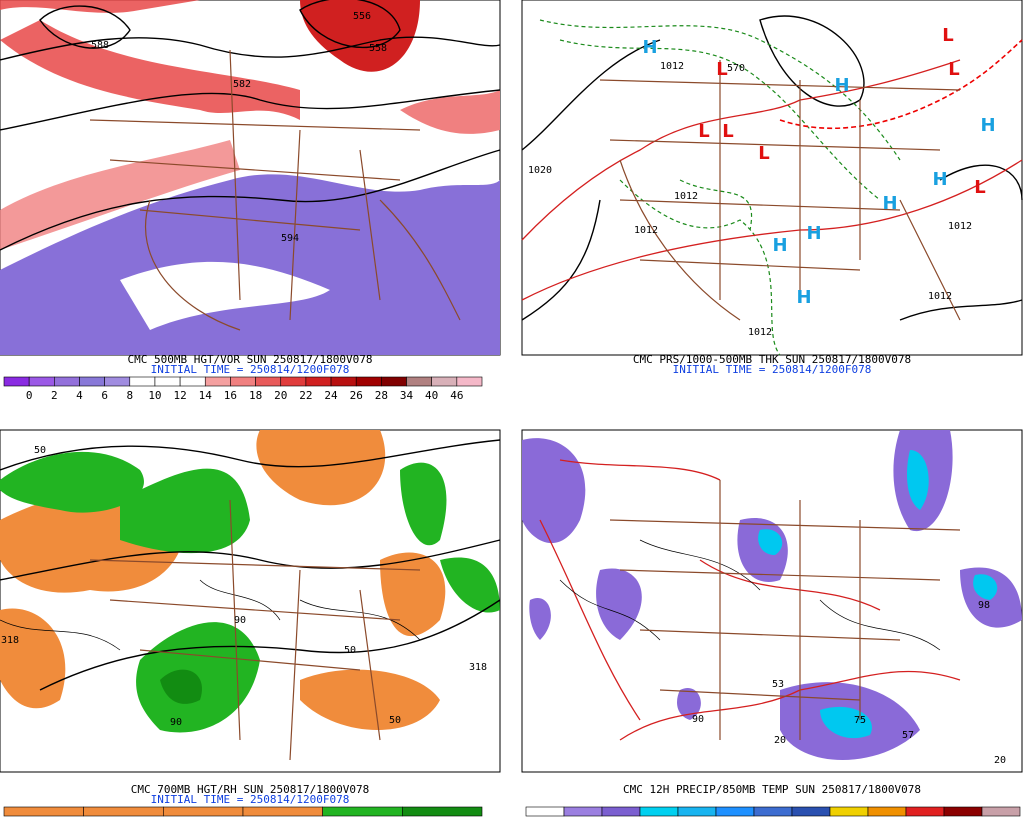 Image resolution: width=1024 pixels, height=819 pixels. Describe the element at coordinates (230, 395) in the screenshot. I see `colorbar-label: 16` at that location.